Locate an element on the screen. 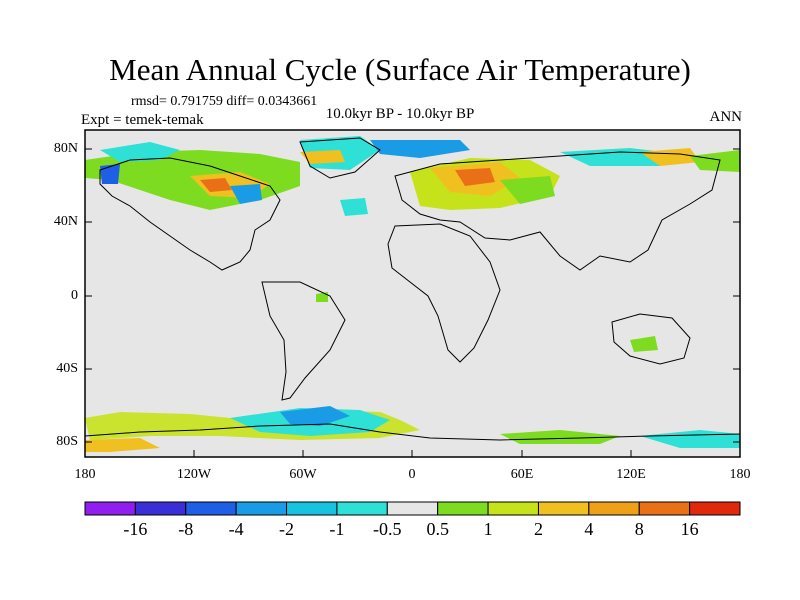 The height and width of the screenshot is (600, 800). coast-greenland is located at coordinates (340, 158).